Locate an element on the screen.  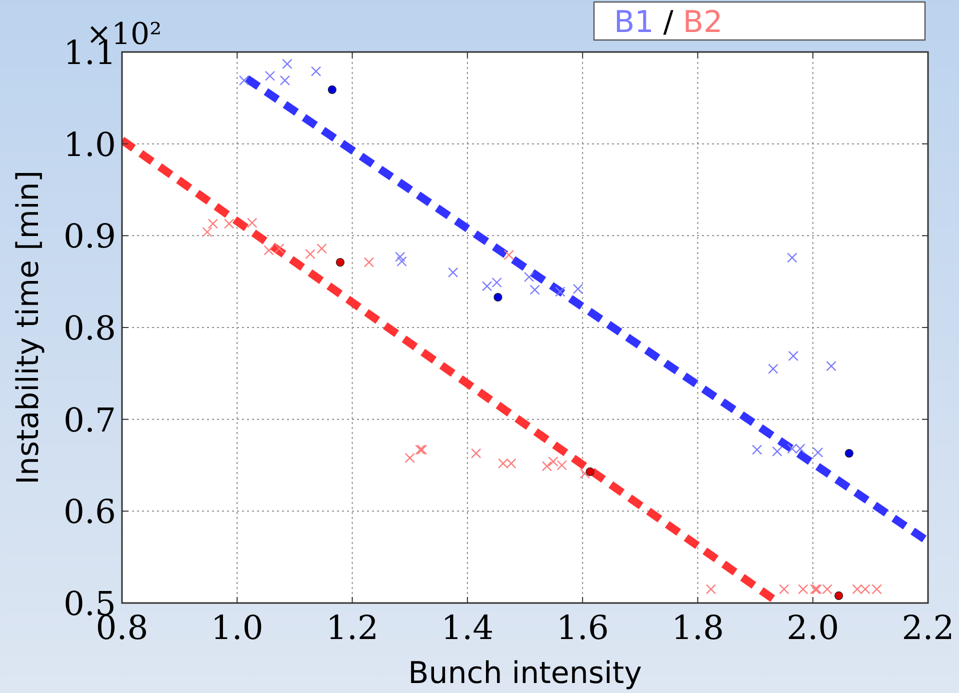
text: B2 is located at coordinates (702, 22).